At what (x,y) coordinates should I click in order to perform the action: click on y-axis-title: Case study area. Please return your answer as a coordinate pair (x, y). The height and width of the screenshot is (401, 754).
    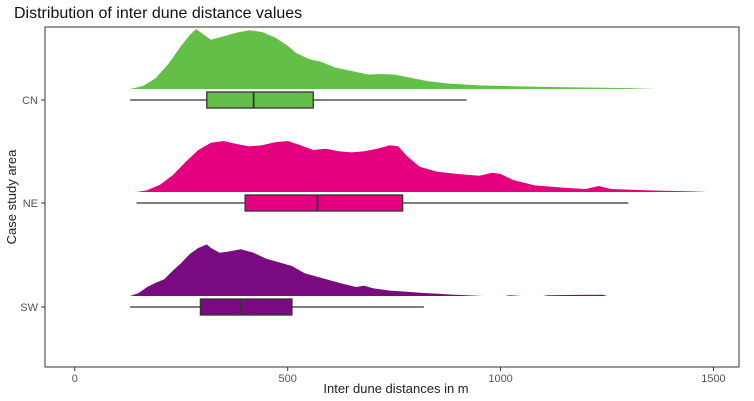
    Looking at the image, I should click on (11, 196).